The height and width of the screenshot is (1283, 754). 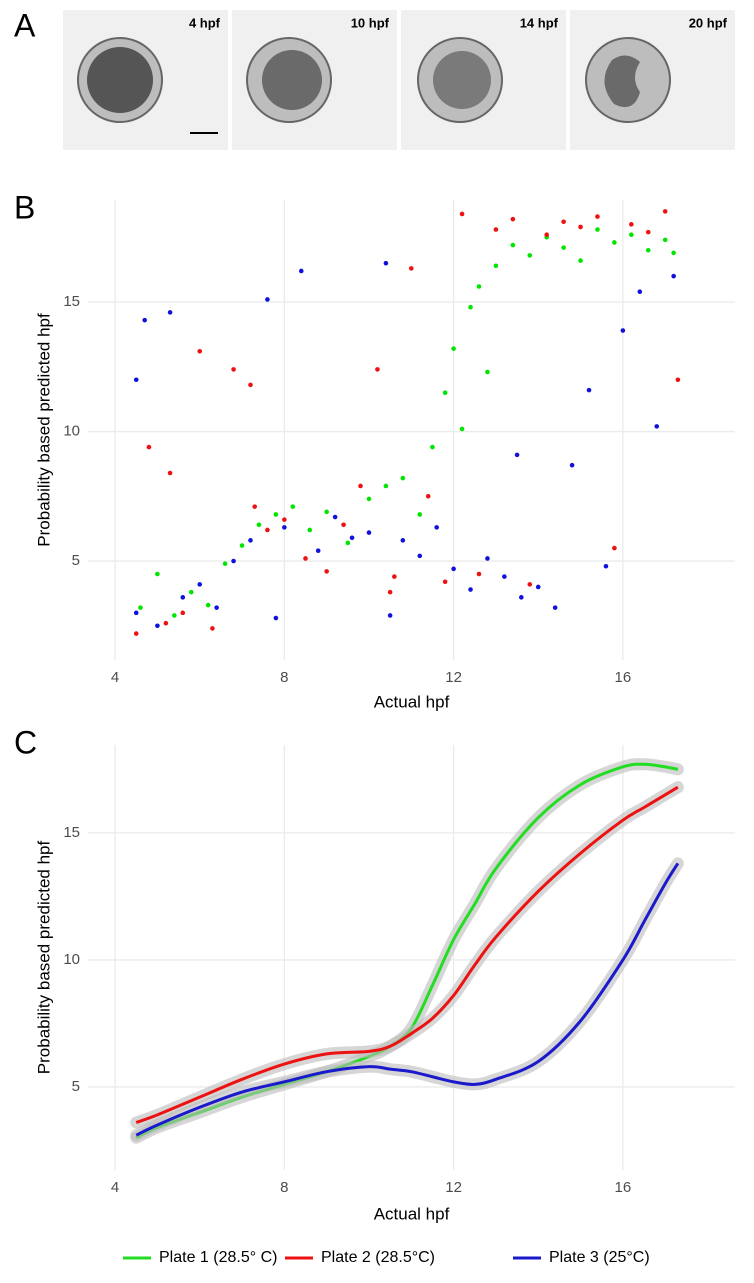 What do you see at coordinates (25, 25) in the screenshot?
I see `panel-label: A` at bounding box center [25, 25].